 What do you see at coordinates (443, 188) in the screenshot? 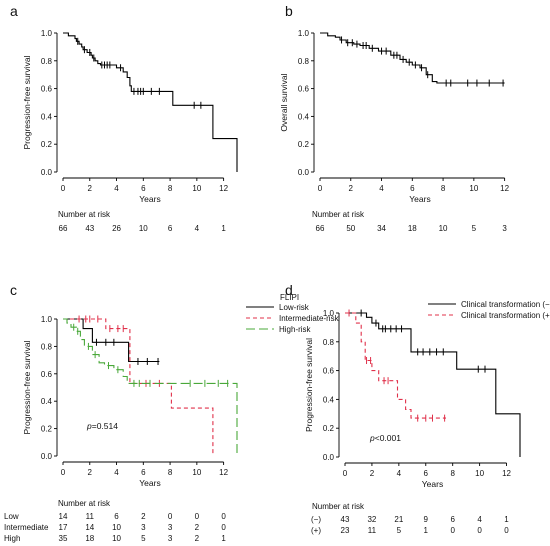
I see `x-tick-label: 8` at bounding box center [443, 188].